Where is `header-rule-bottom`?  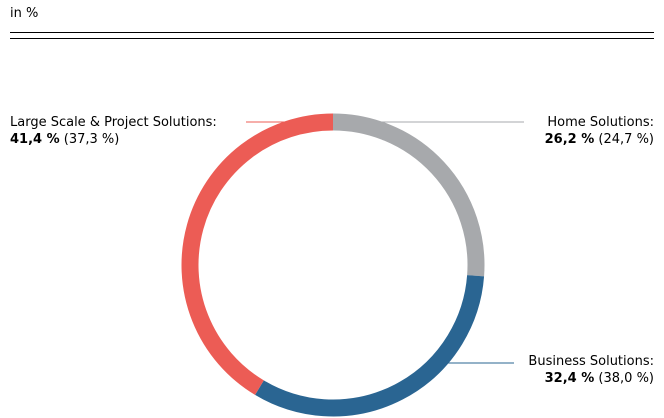 header-rule-bottom is located at coordinates (332, 38).